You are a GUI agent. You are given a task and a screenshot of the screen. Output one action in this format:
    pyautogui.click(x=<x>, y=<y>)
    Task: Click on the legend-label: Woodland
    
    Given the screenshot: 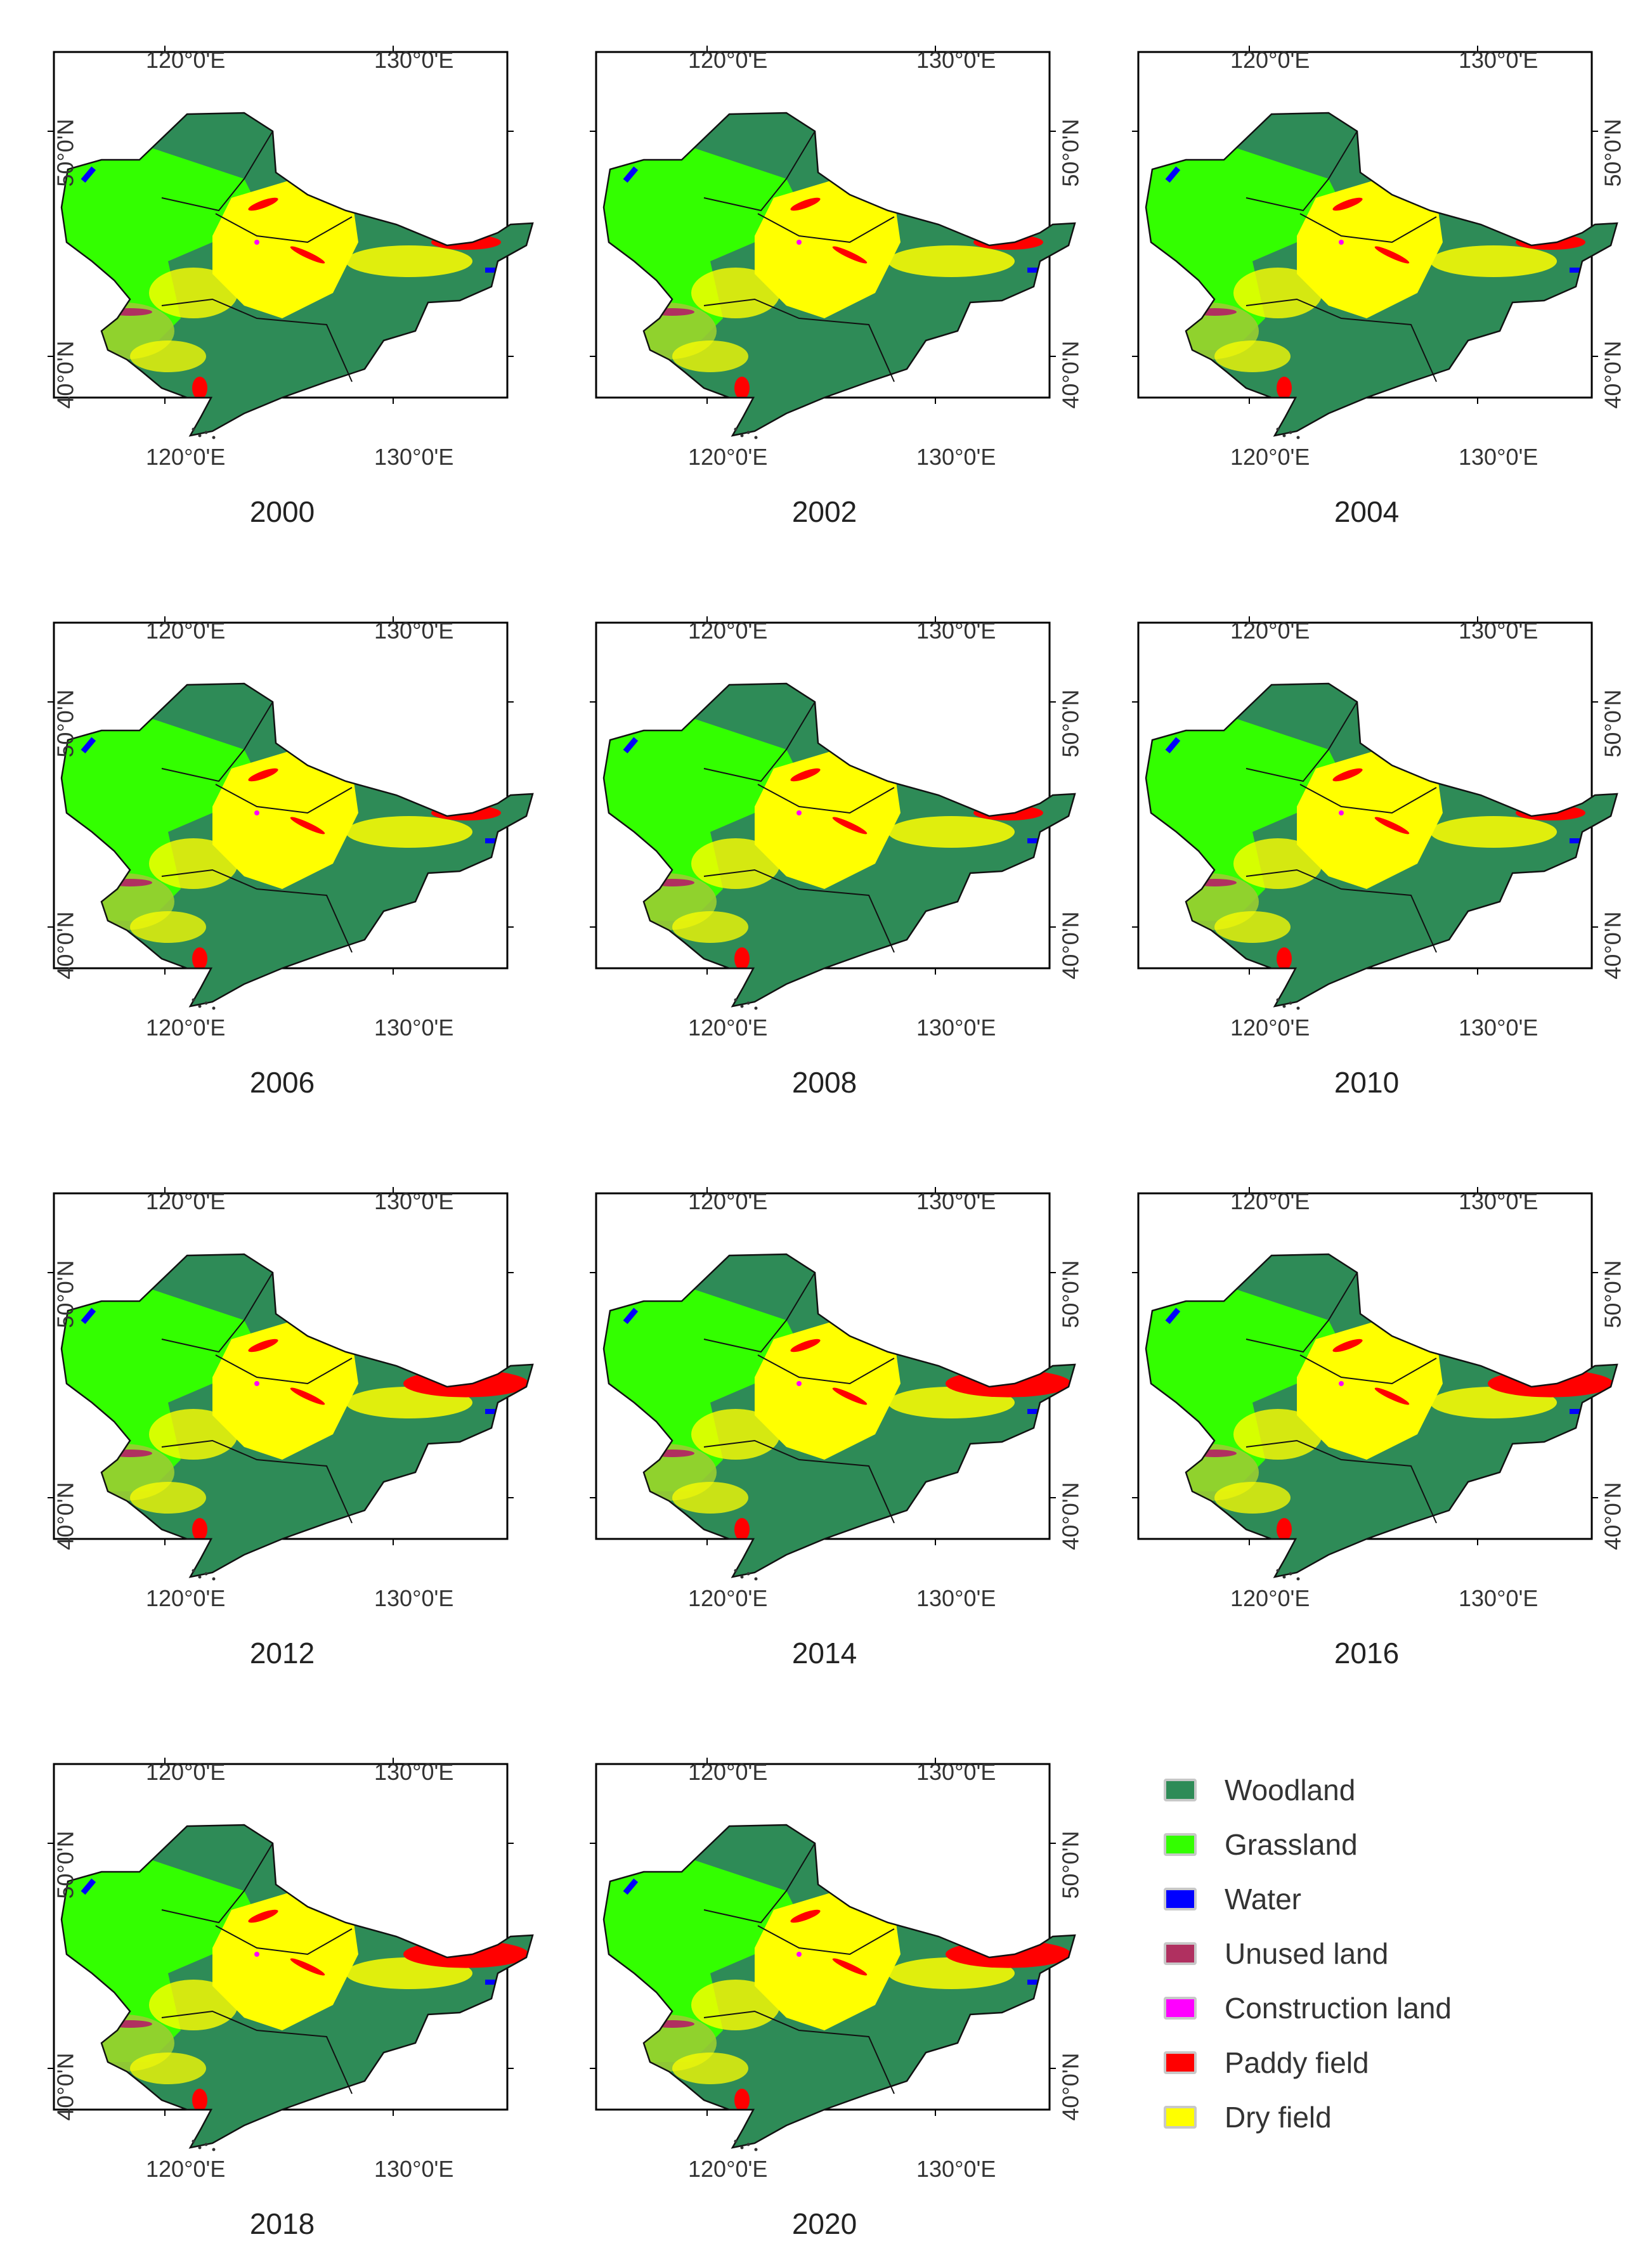 What is the action you would take?
    pyautogui.click(x=1290, y=1790)
    